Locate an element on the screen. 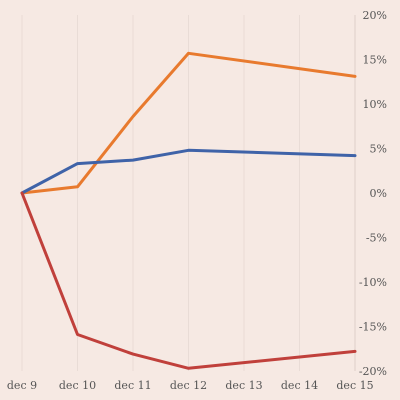  y-tick-label: 5% is located at coordinates (378, 149).